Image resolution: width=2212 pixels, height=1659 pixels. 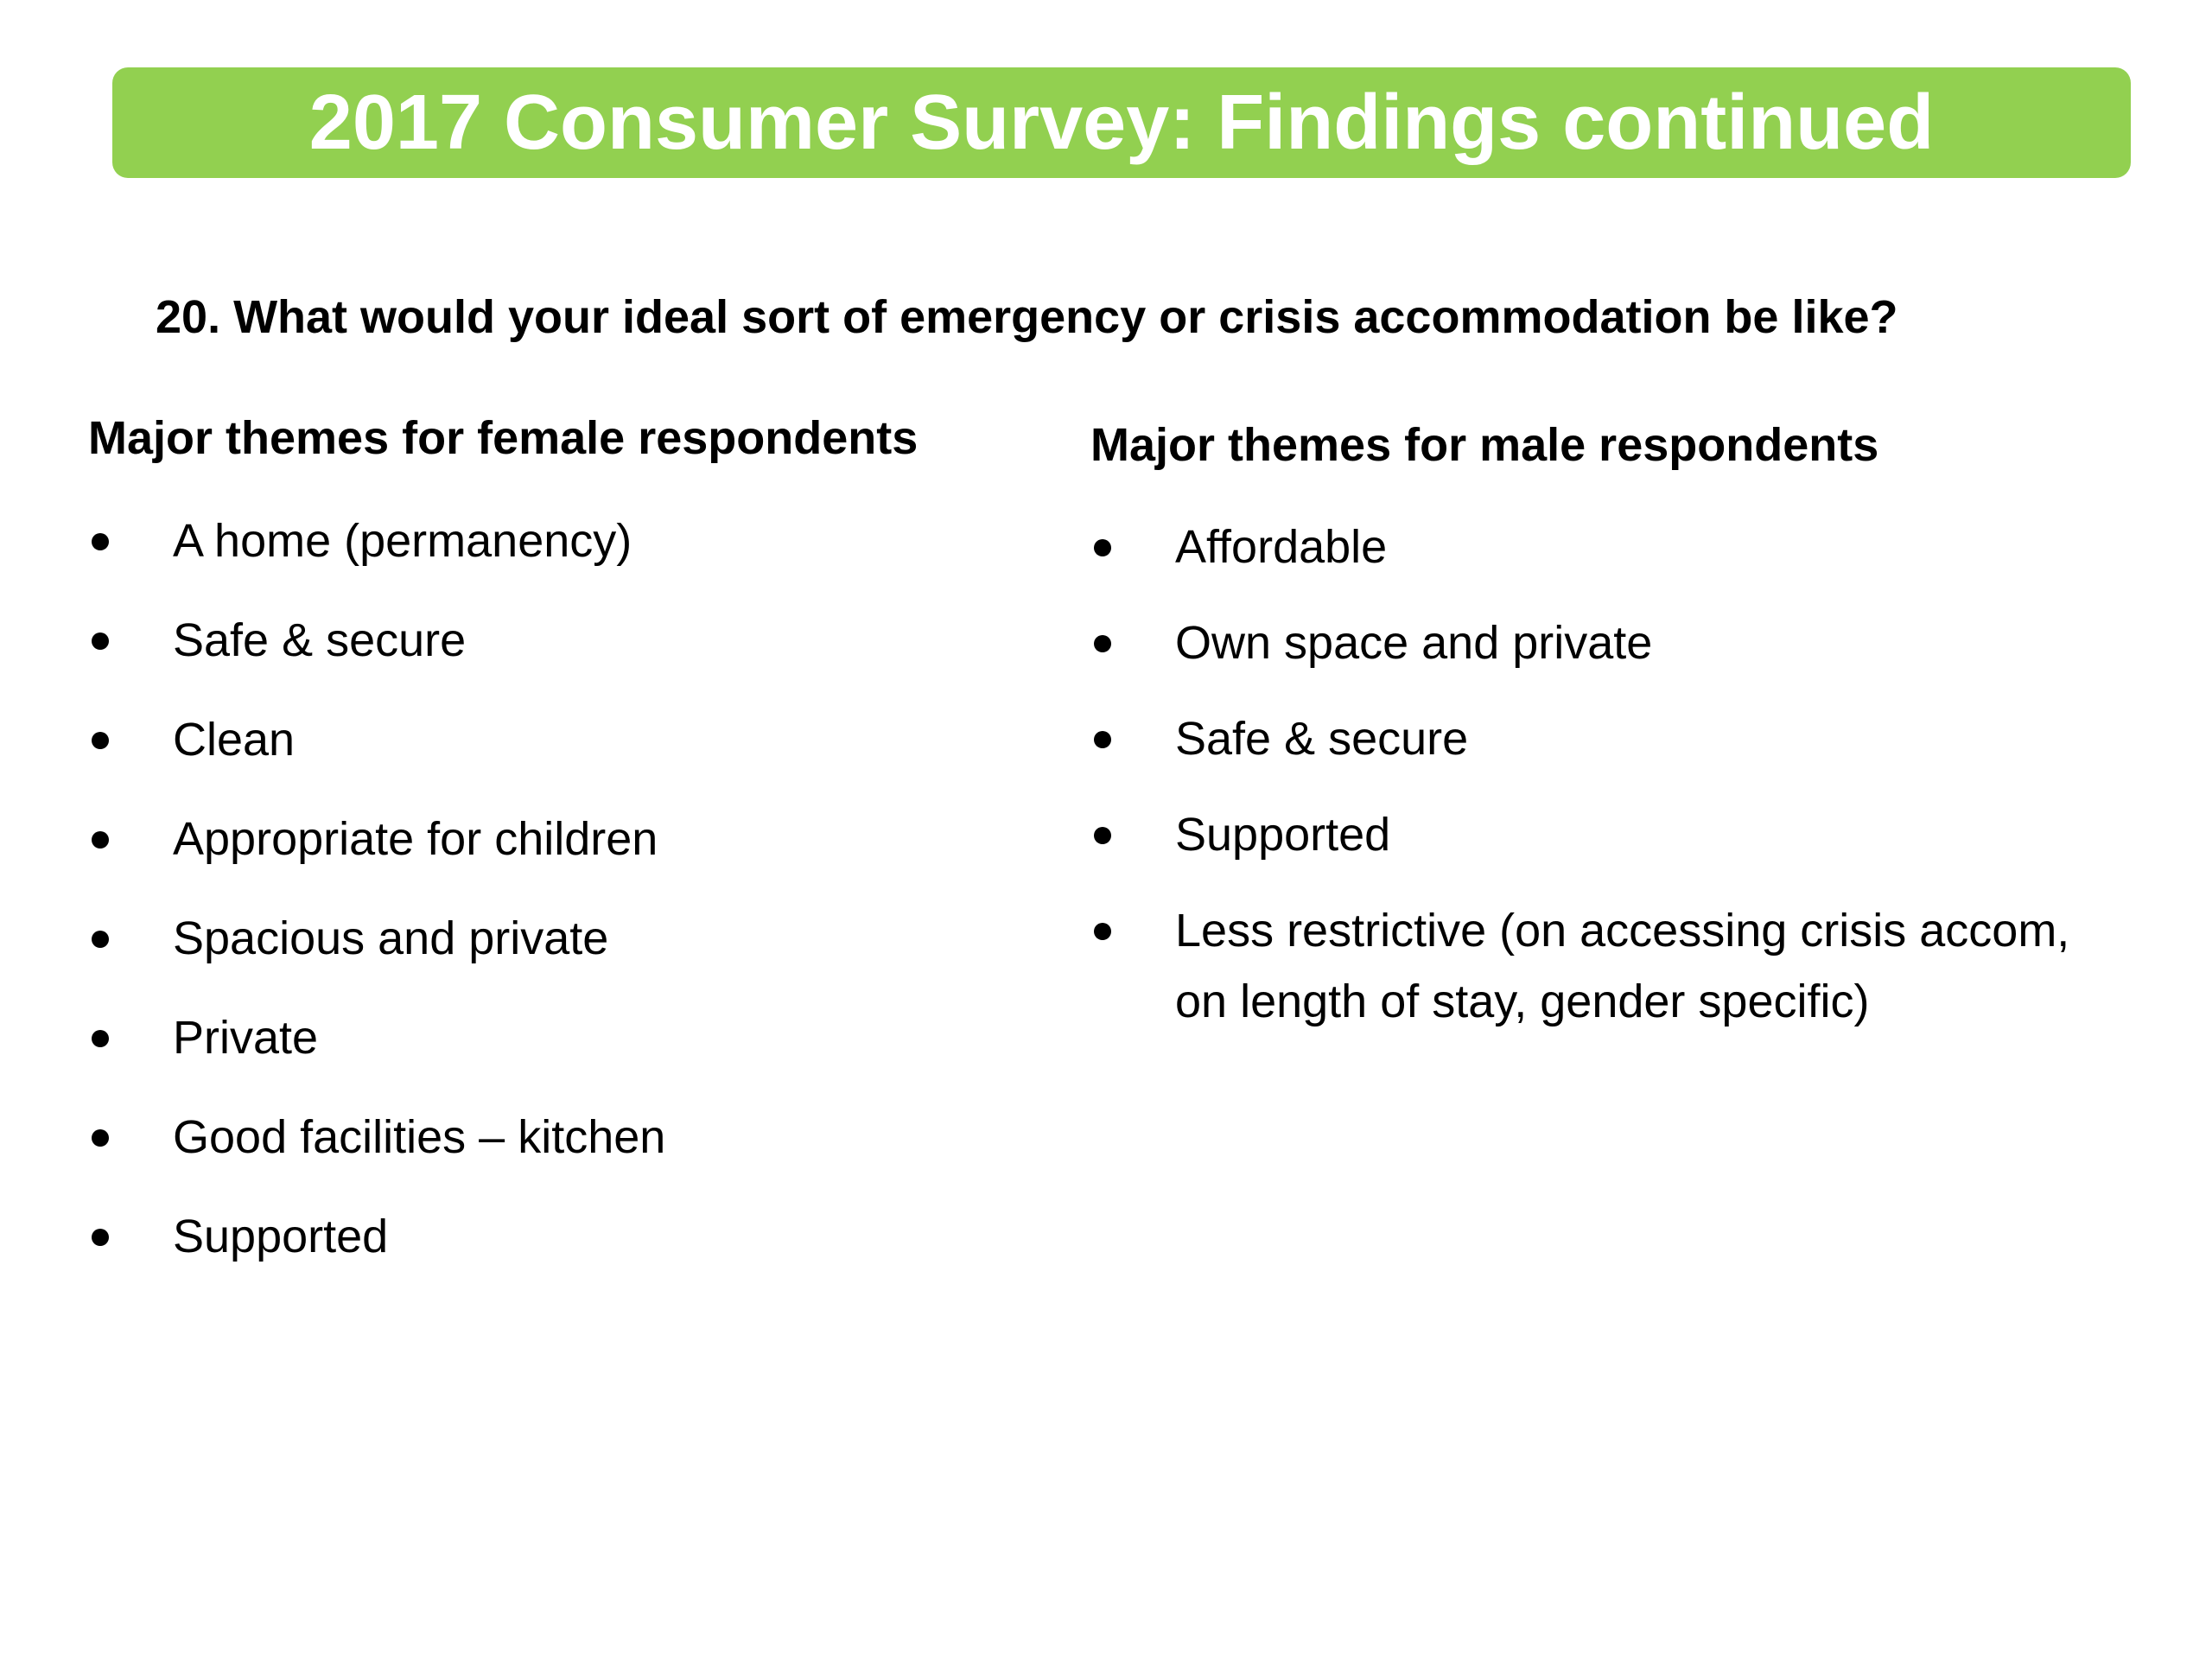 I want to click on female-theme-item: Spacious and private, so click(x=528, y=938).